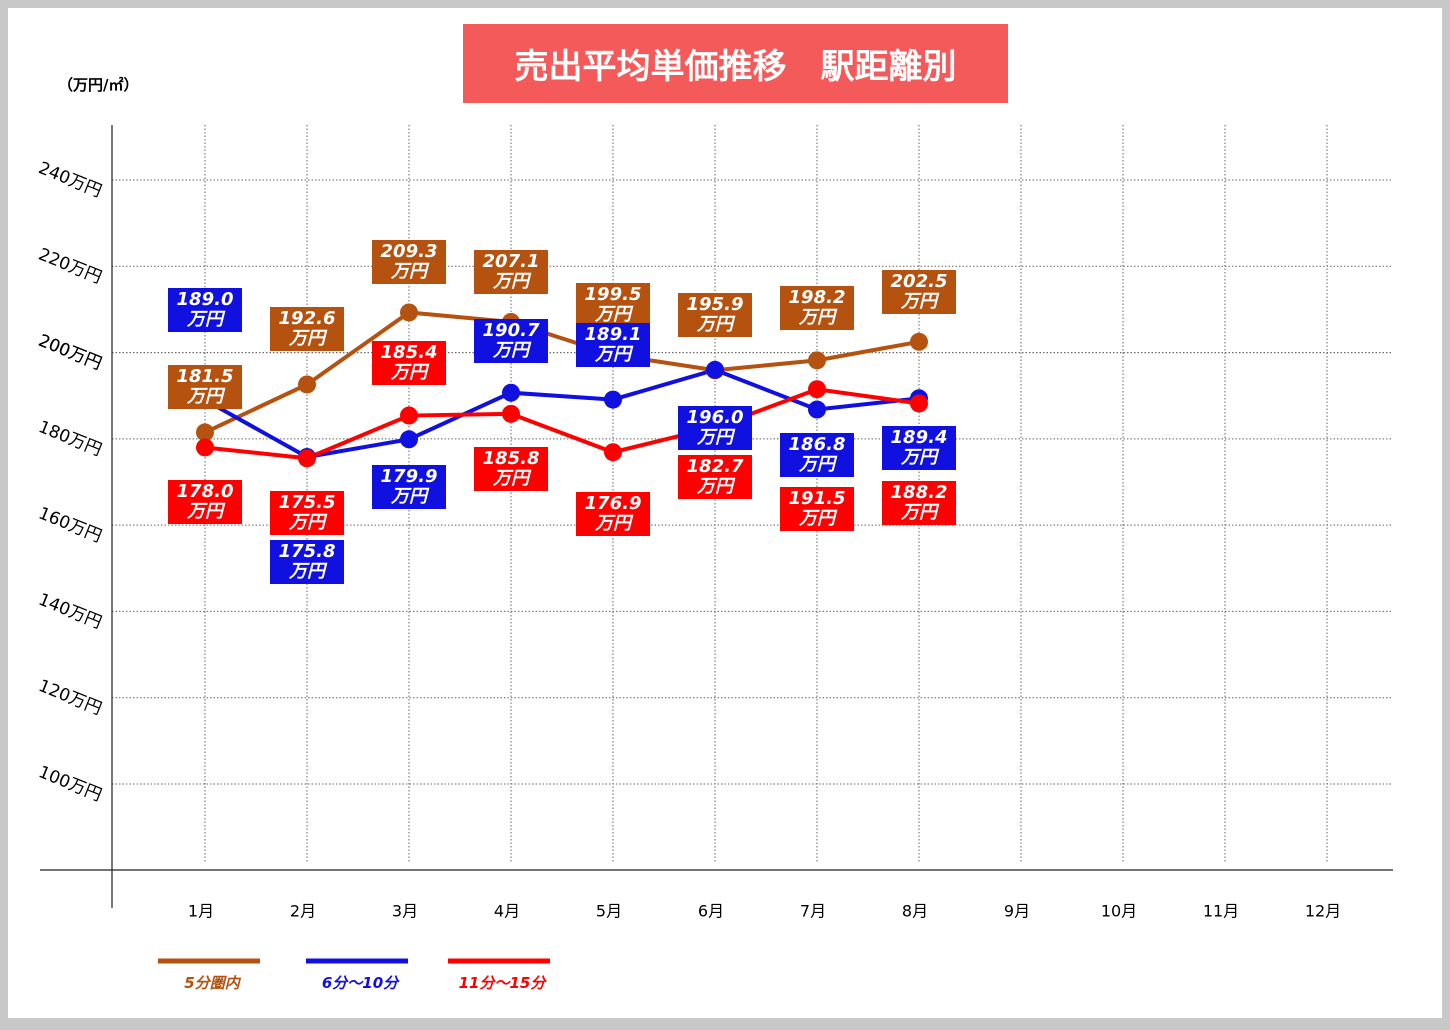 The image size is (1450, 1030). What do you see at coordinates (69, 179) in the screenshot?
I see `y-tick-label: 240万円` at bounding box center [69, 179].